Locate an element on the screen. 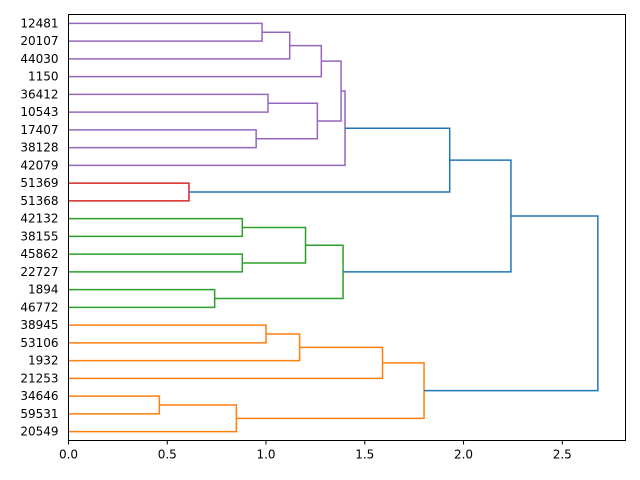 The image size is (640, 480). leaf-label: 22727 is located at coordinates (39, 272).